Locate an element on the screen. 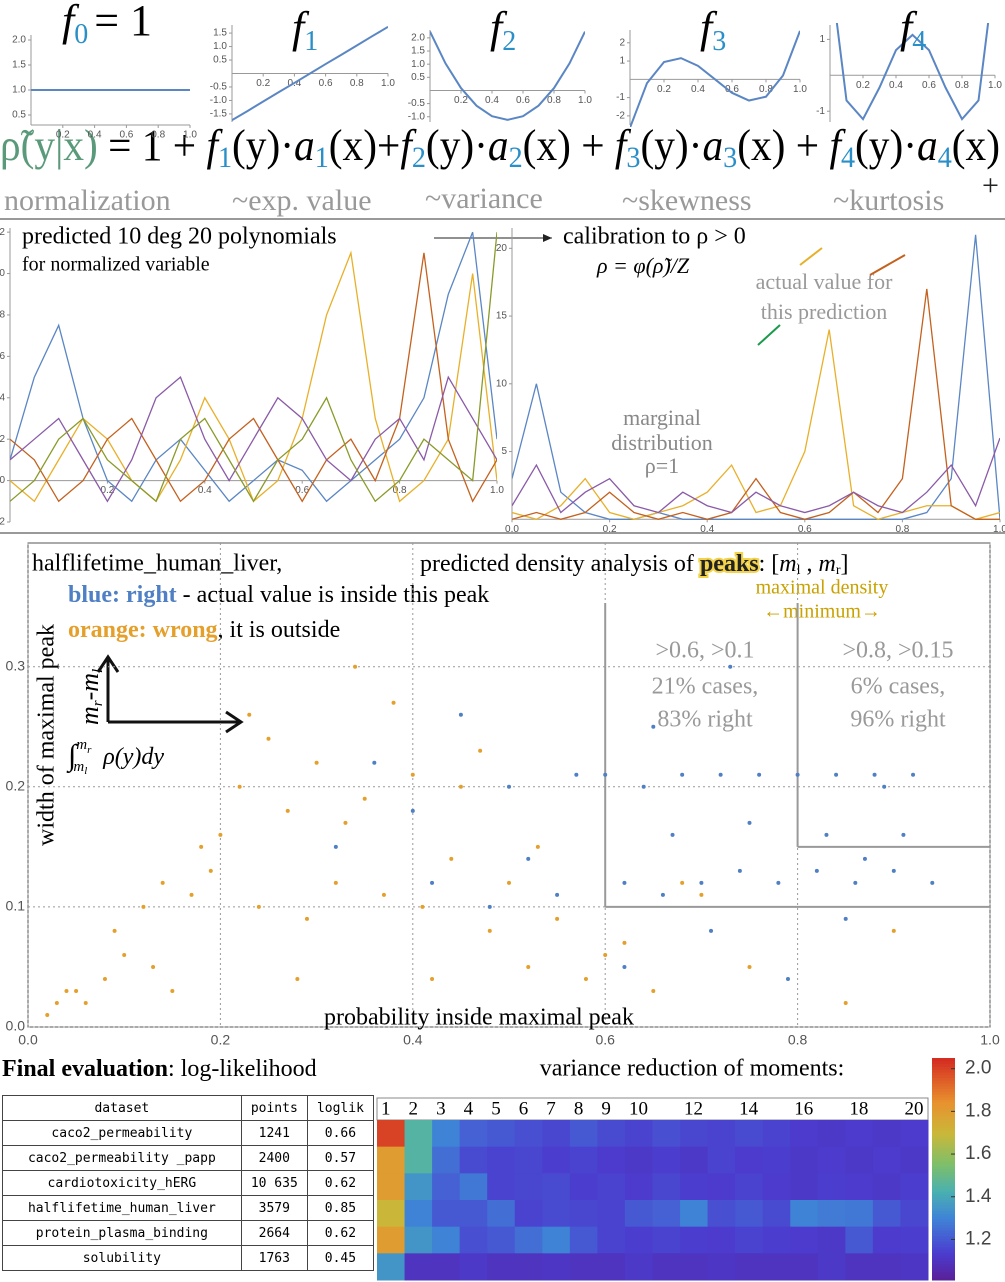 This screenshot has height=1282, width=1005. text: ←minimum→ is located at coordinates (822, 612).